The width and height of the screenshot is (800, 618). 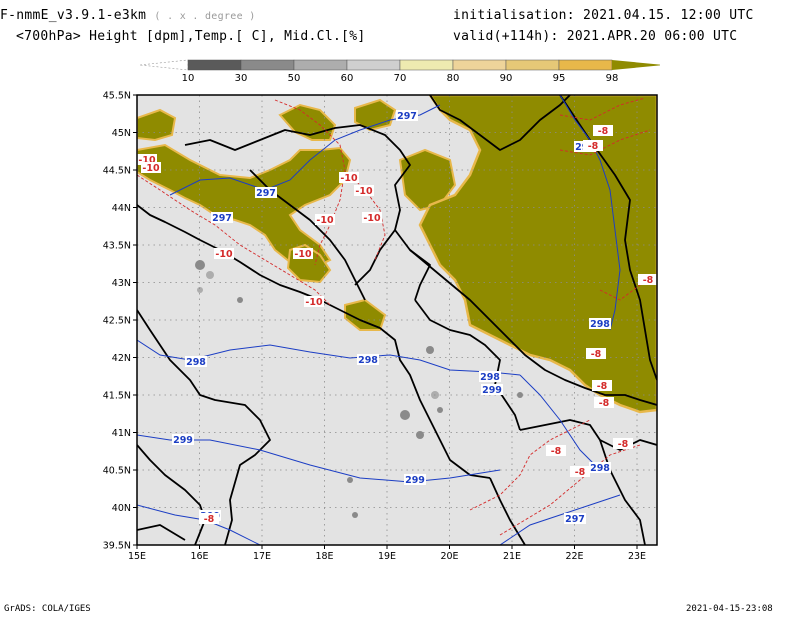 What do you see at coordinates (117, 321) in the screenshot?
I see `lat-tick-label: 42.5N` at bounding box center [117, 321].